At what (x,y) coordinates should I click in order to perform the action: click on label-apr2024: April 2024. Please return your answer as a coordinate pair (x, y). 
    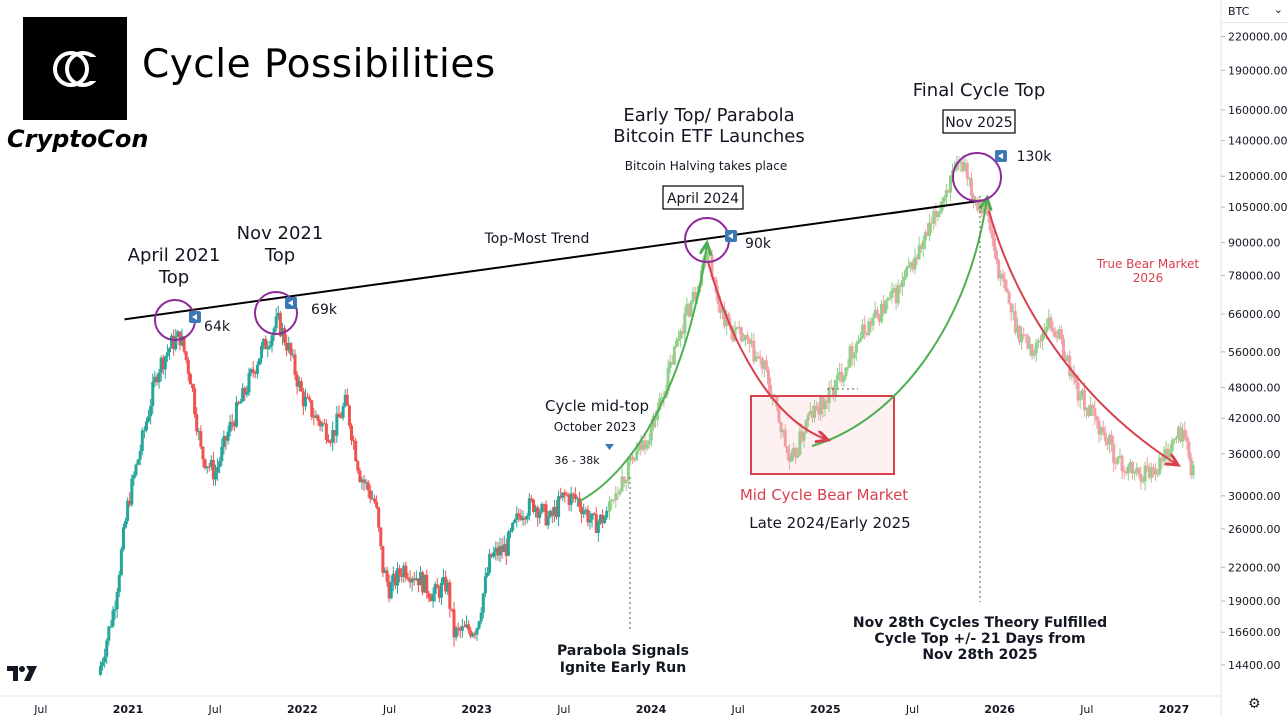
    Looking at the image, I should click on (703, 199).